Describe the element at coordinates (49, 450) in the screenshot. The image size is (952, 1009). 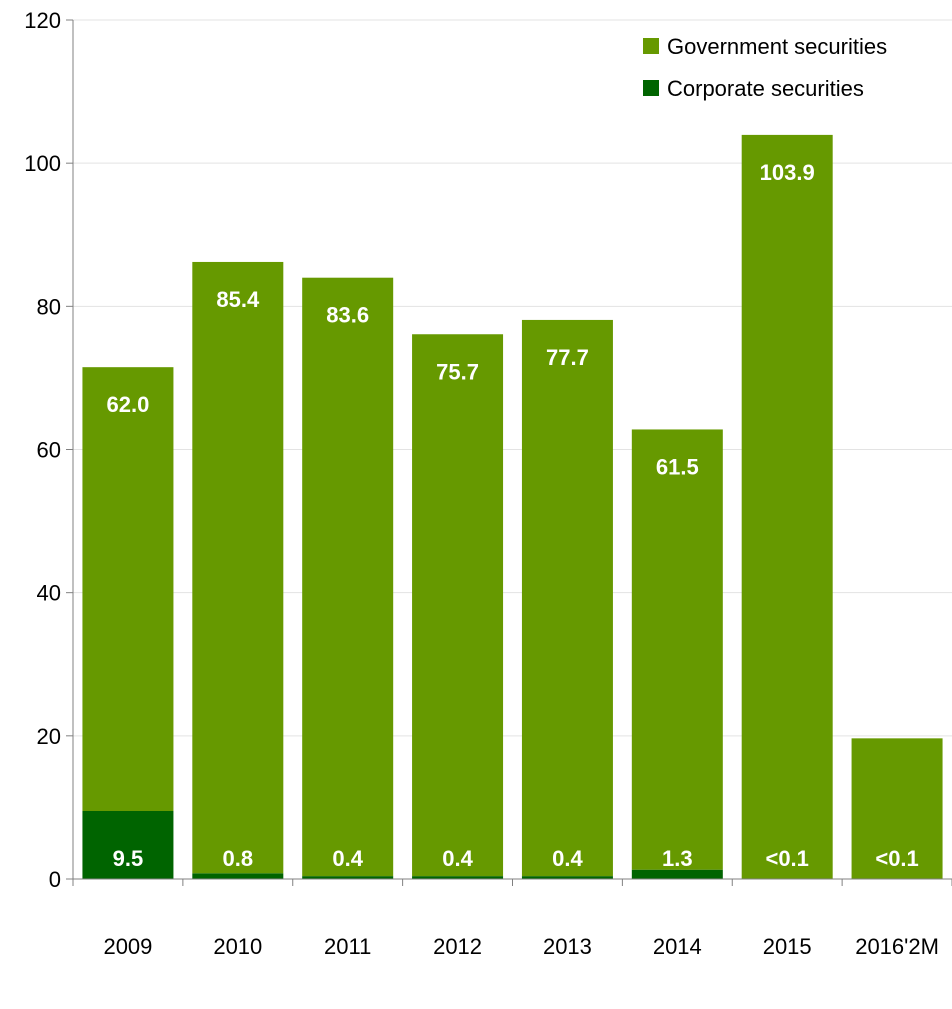
I see `y-tick-label: 60` at that location.